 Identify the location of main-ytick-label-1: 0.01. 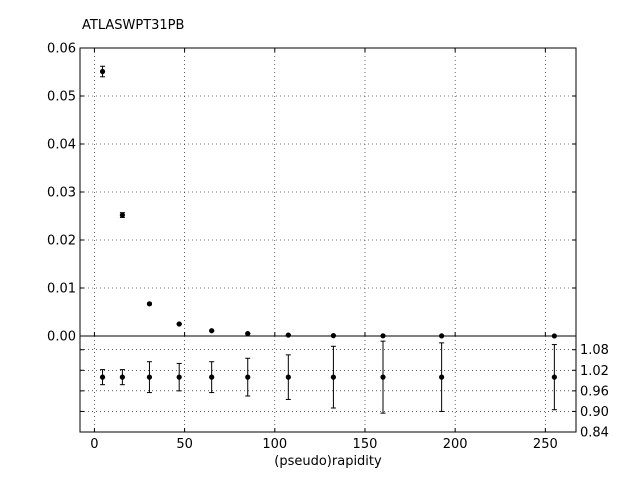
(61, 289).